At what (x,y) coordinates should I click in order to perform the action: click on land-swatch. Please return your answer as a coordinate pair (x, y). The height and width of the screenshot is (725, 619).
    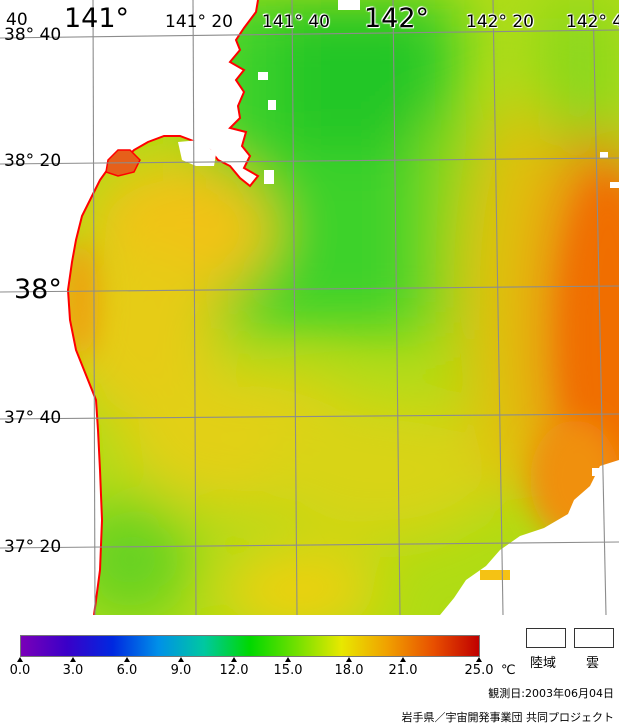
    Looking at the image, I should click on (546, 638).